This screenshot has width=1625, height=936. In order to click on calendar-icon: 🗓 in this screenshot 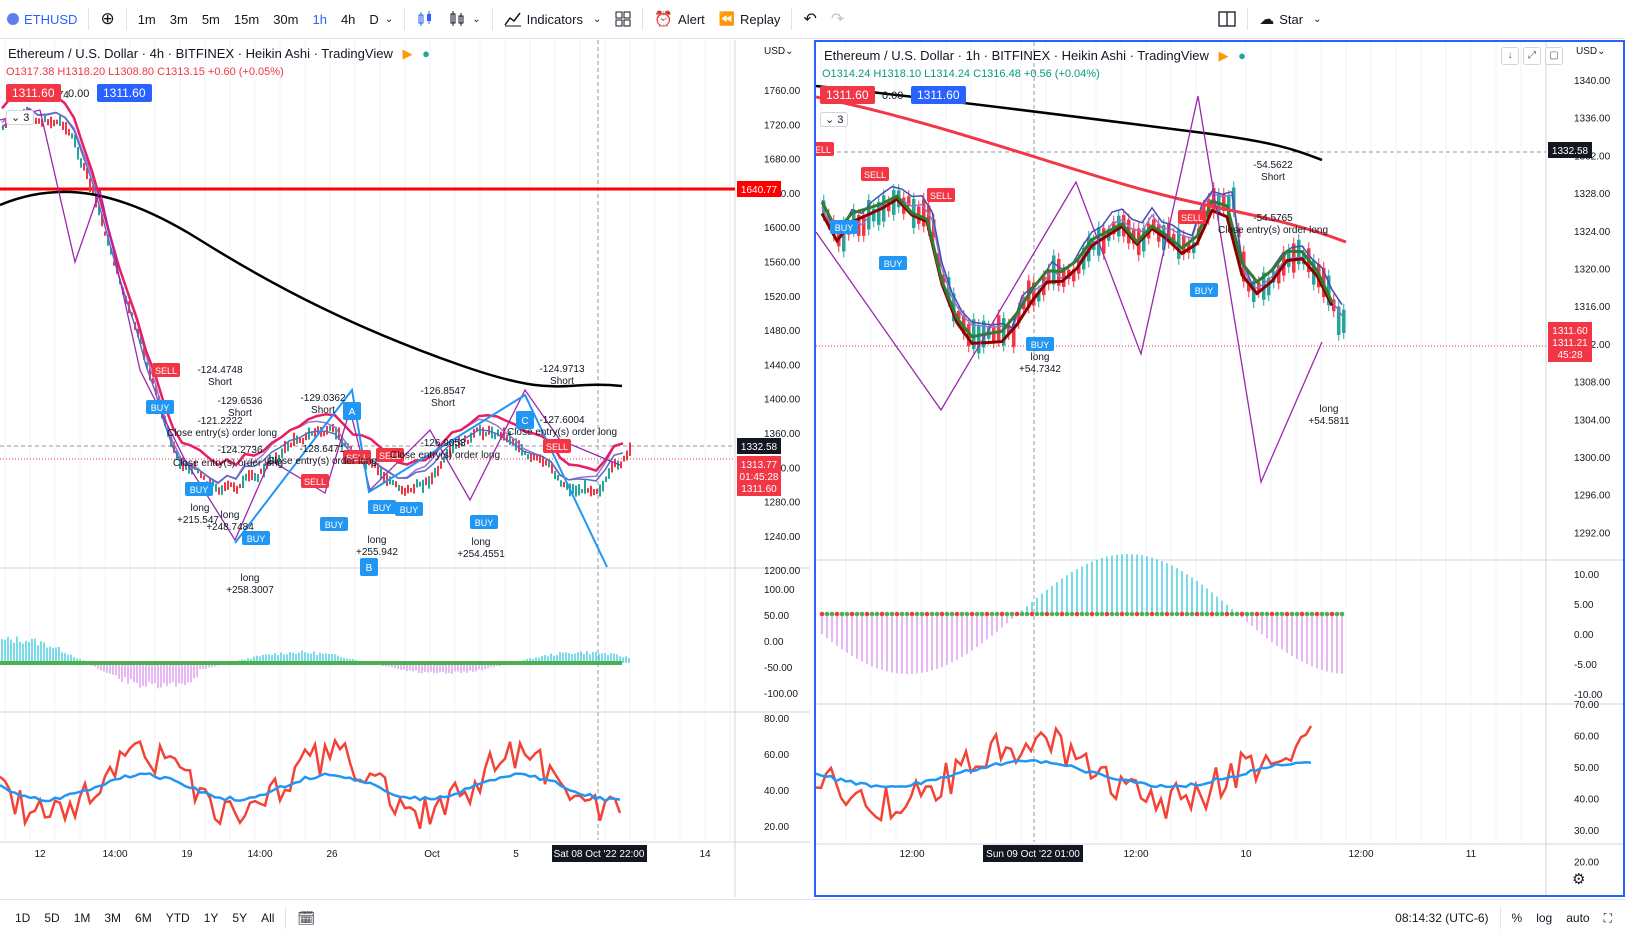, I will do `click(306, 917)`.